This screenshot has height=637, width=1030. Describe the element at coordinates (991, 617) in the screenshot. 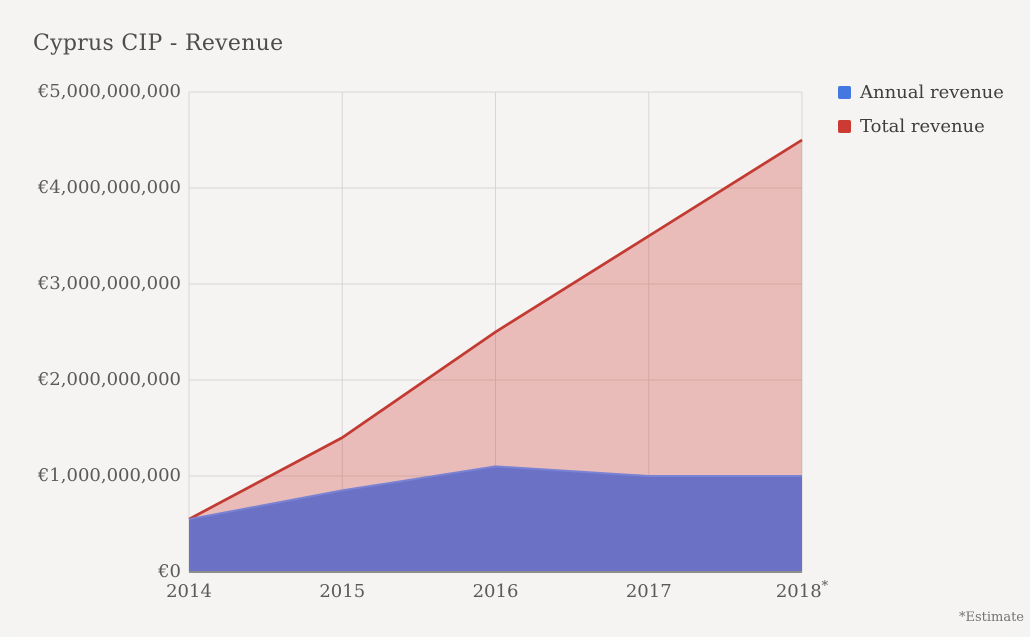

I see `estimate-footnote: *Estimate` at that location.